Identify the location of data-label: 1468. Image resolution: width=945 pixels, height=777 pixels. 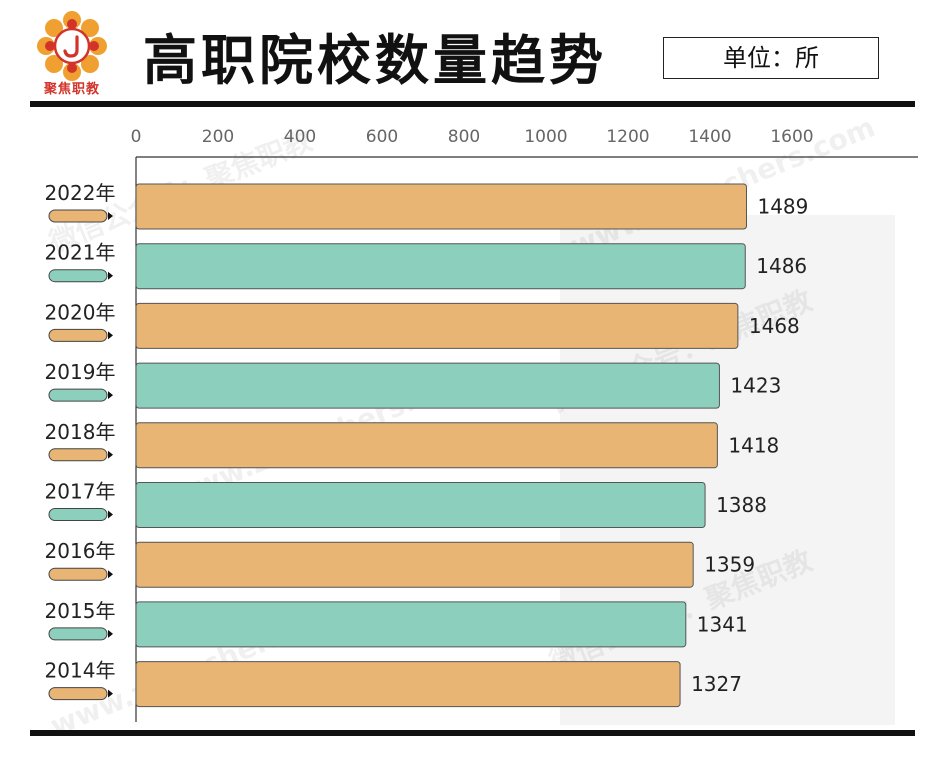
(774, 326).